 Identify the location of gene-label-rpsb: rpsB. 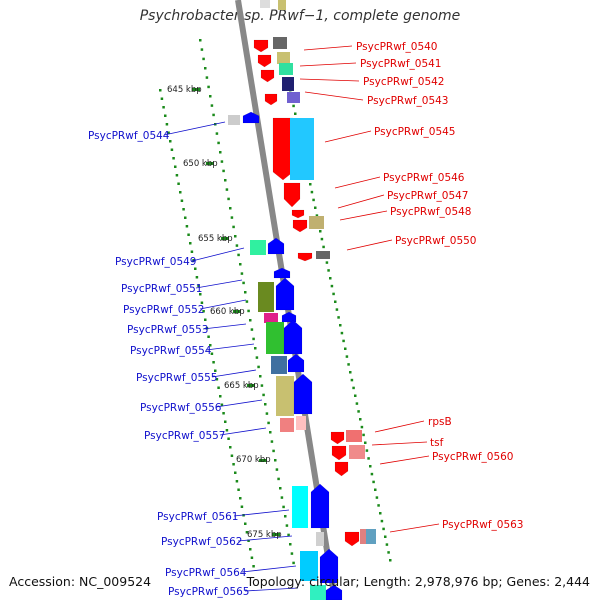
(440, 422).